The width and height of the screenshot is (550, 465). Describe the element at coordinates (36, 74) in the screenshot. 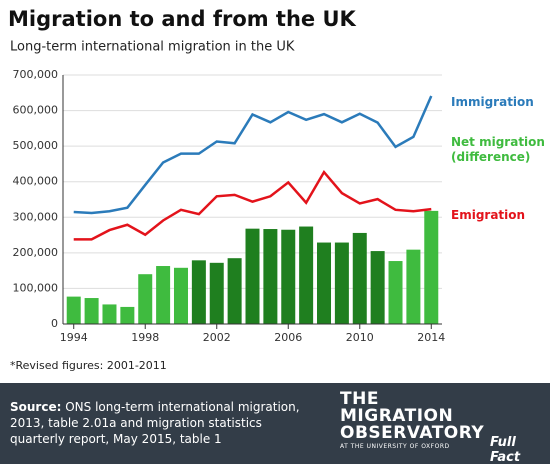

I see `y-tick-label: 700,000` at that location.